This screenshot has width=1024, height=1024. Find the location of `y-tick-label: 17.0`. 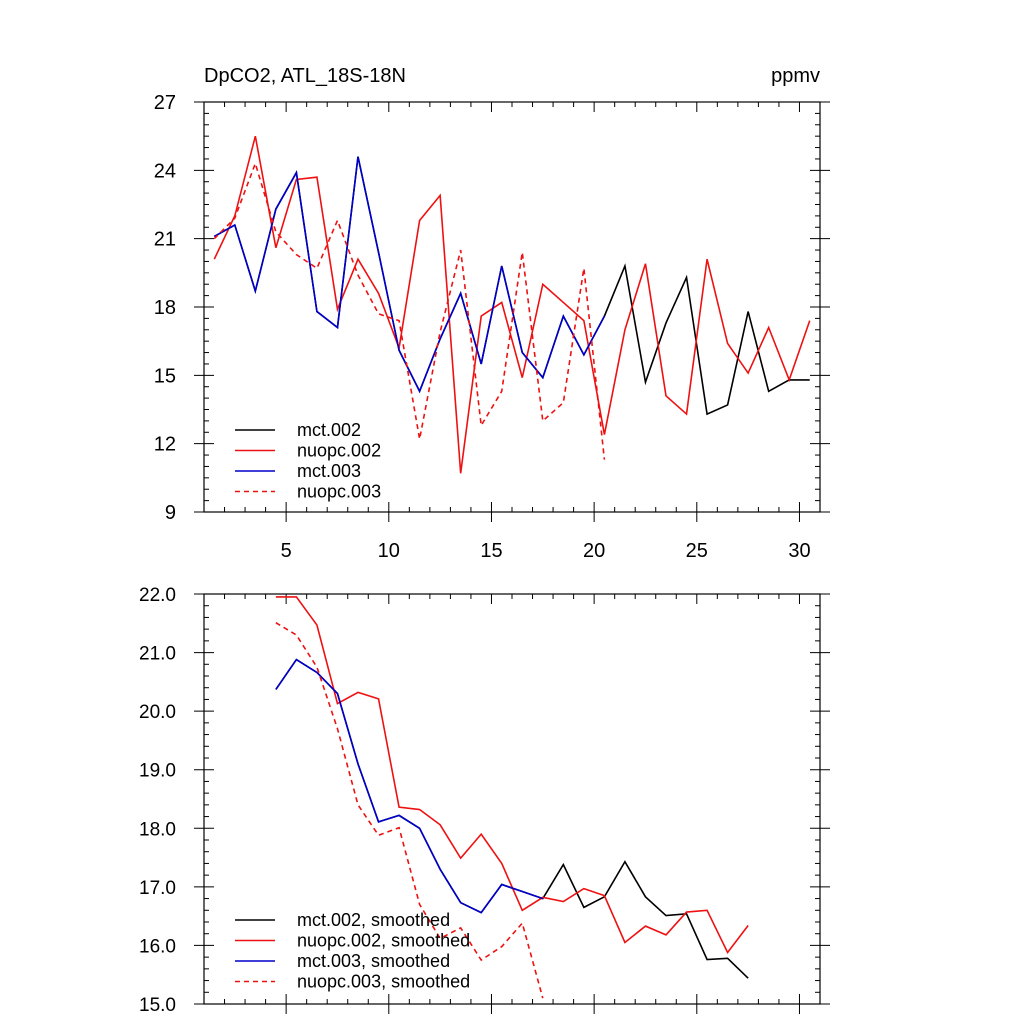

y-tick-label: 17.0 is located at coordinates (157, 888).